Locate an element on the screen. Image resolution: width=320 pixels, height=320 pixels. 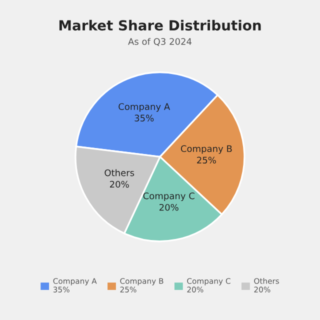
chart-subtitle: As of Q3 2024 is located at coordinates (160, 42).